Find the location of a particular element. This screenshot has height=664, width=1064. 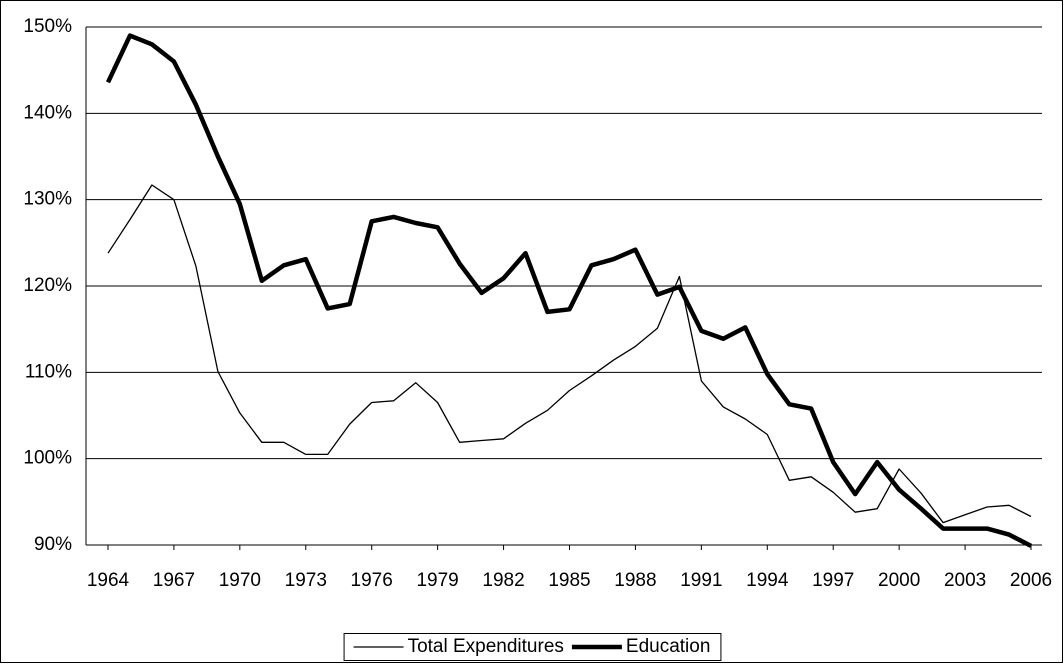

x-tick-label: 2006 is located at coordinates (1031, 580).